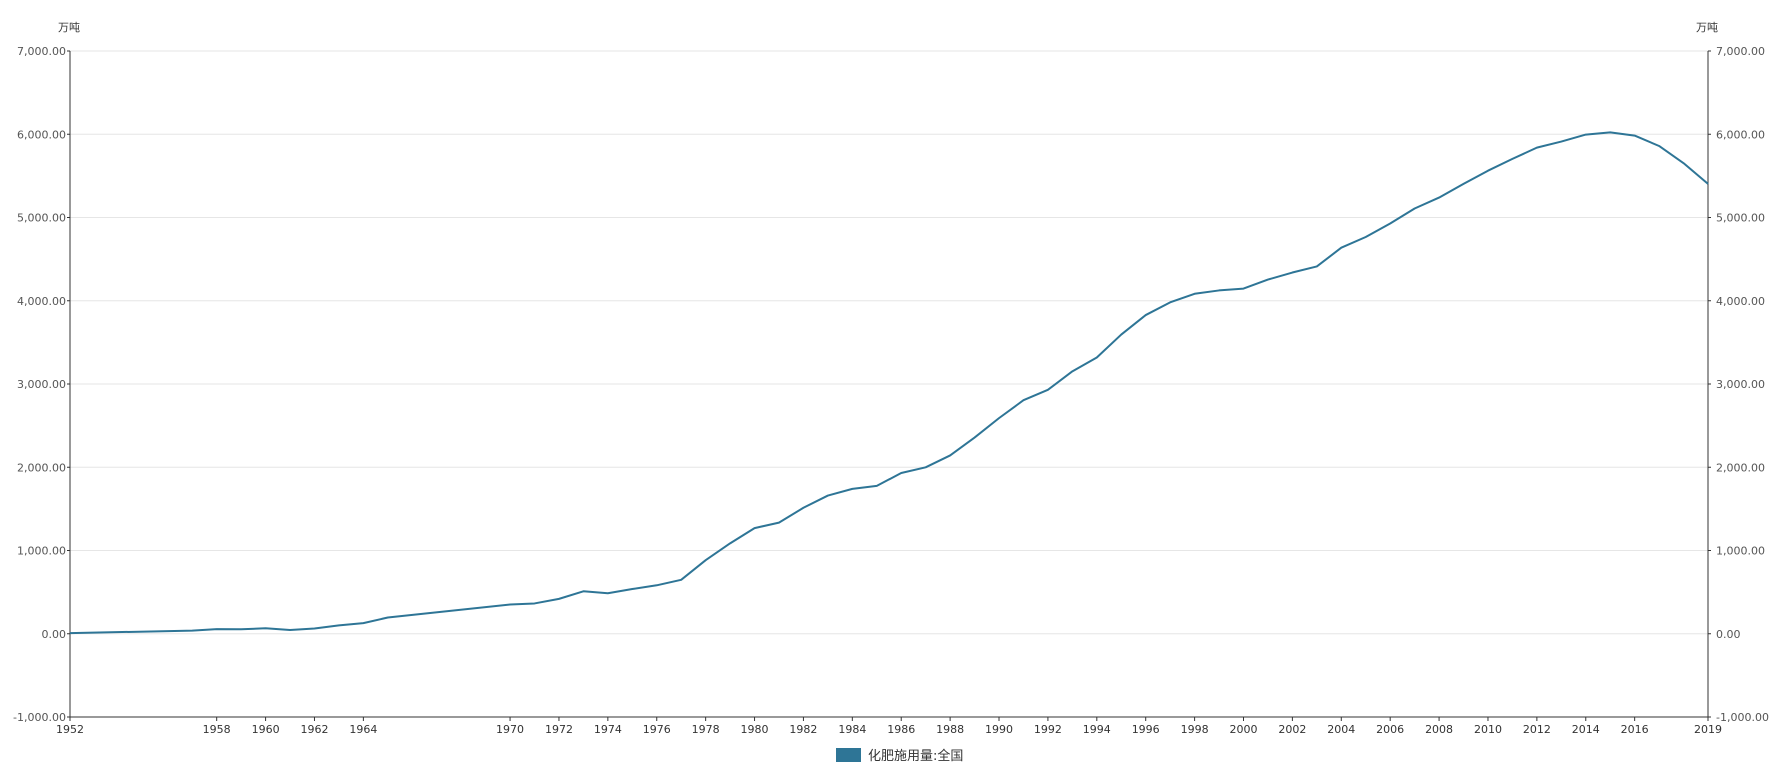  Describe the element at coordinates (1195, 729) in the screenshot. I see `x-tick-label: 1998` at that location.